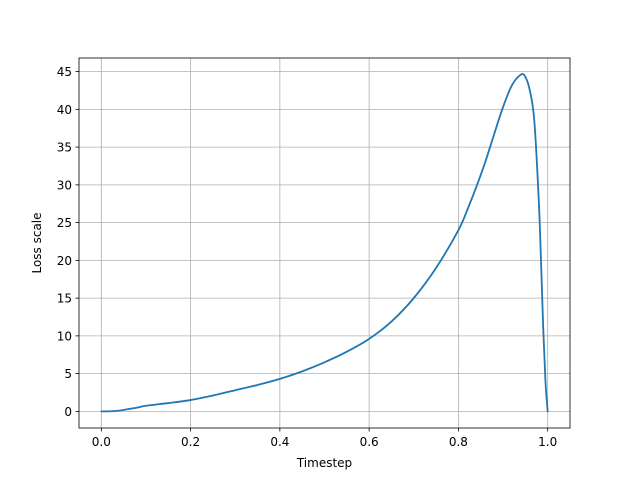  I want to click on y-tick-label: 30, so click(64, 185).